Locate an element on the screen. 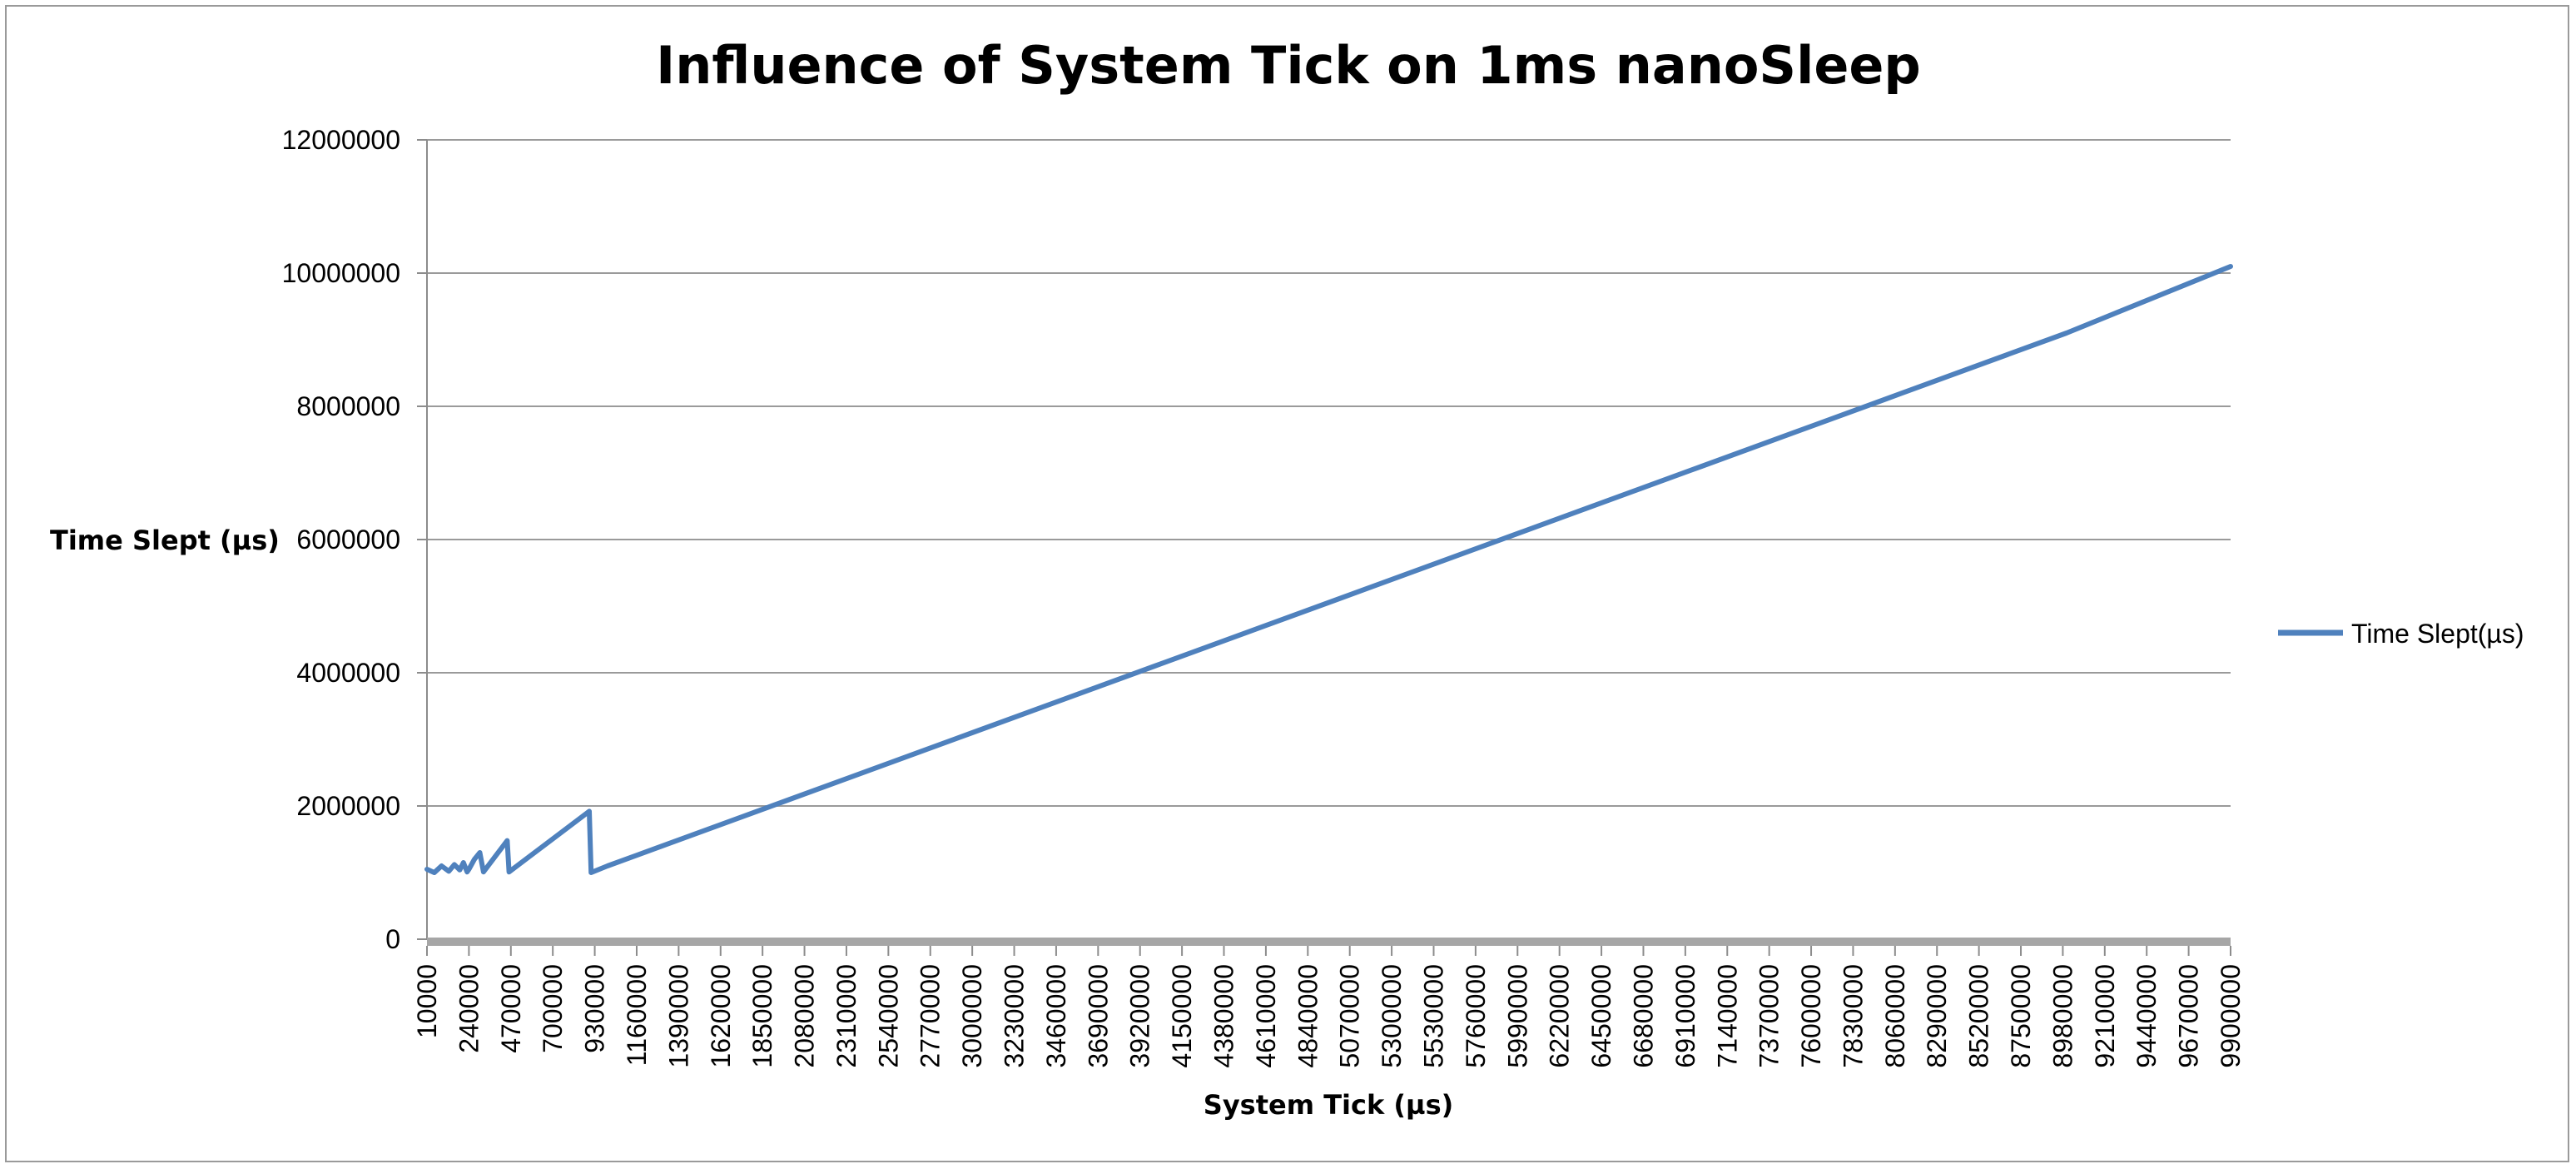  y-axis-label: Time Slept (µs) is located at coordinates (165, 540).